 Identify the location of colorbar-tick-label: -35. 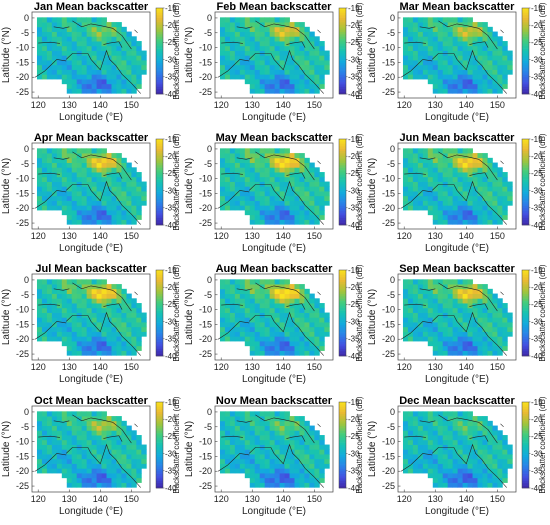
(171, 208).